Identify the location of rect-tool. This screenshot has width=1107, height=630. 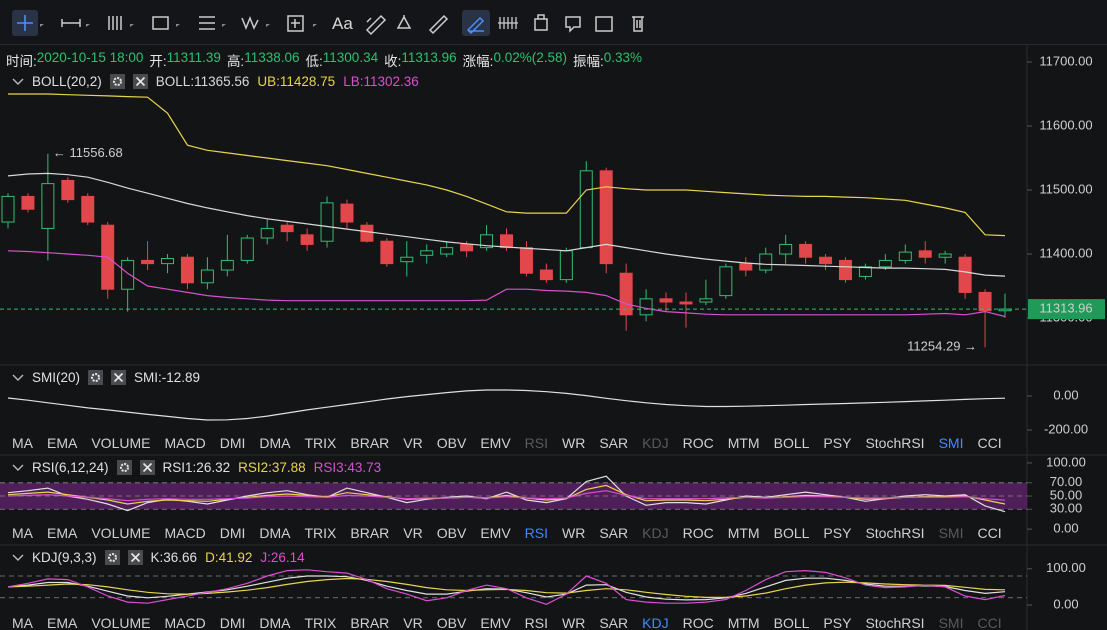
(160, 23).